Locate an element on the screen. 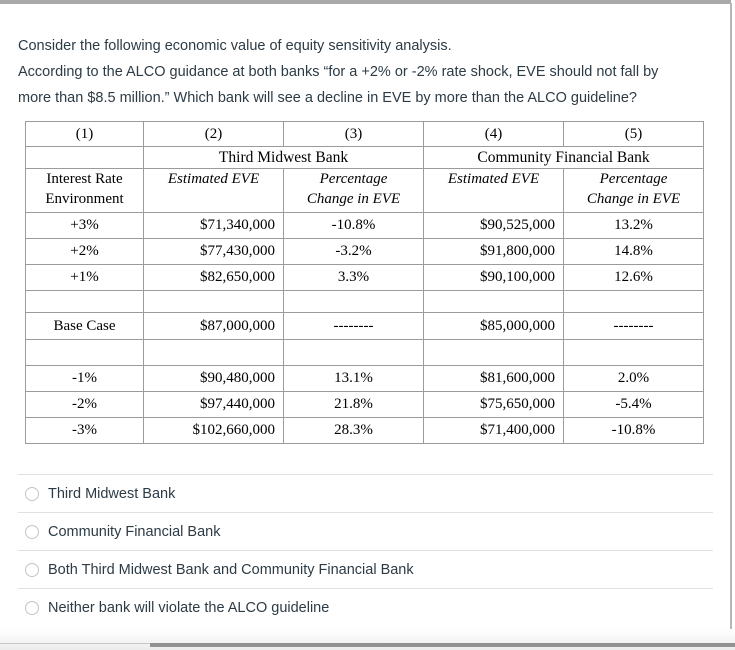 This screenshot has height=650, width=735. bank-group-header: Community Financial Bank is located at coordinates (563, 157).